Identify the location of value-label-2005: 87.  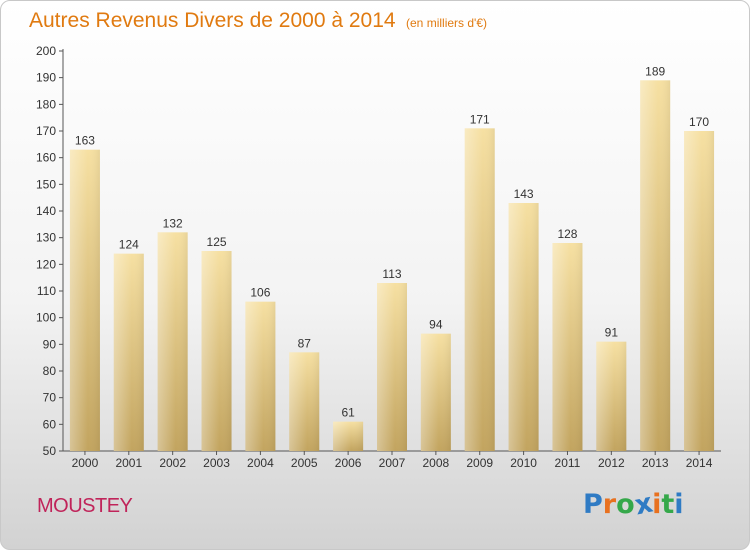
(305, 343).